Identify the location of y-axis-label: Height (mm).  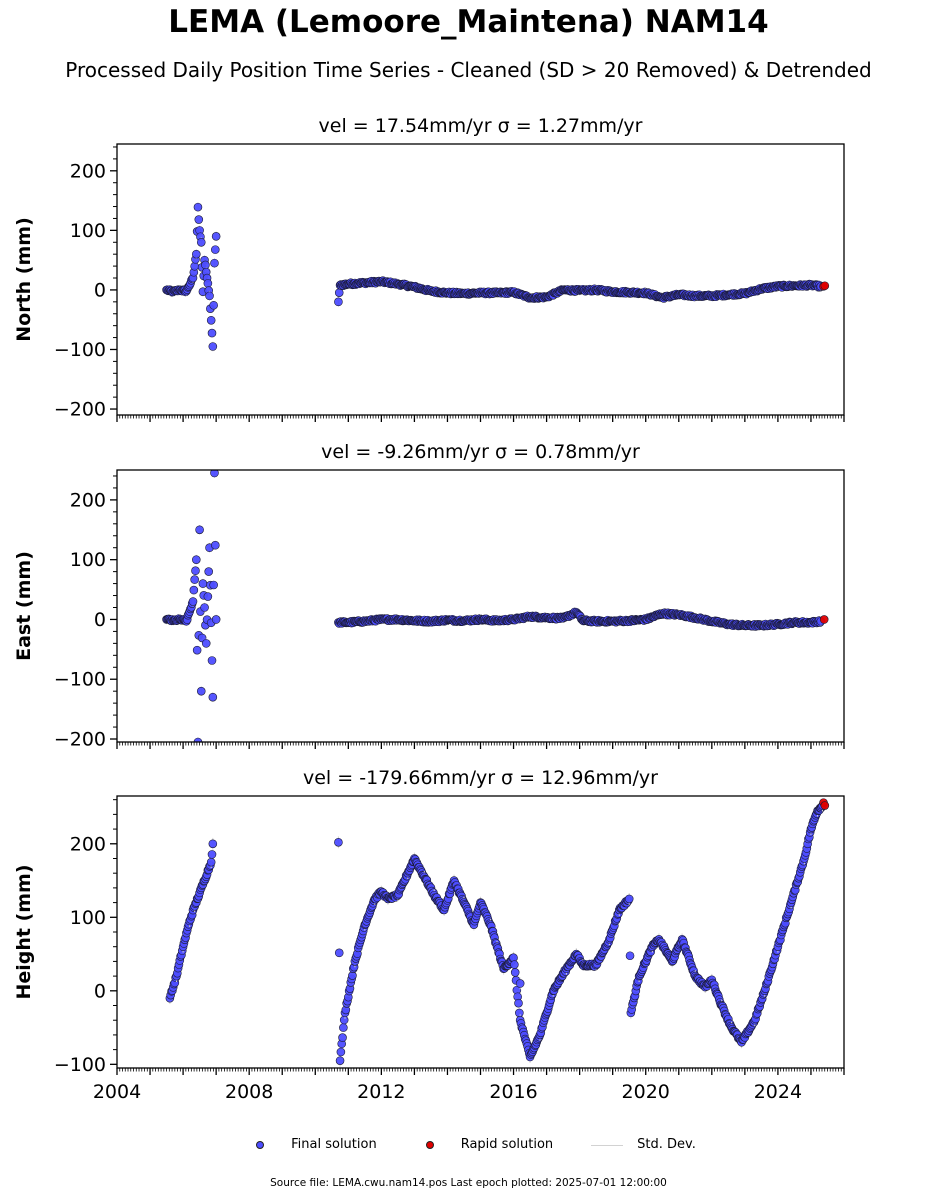
(24, 931).